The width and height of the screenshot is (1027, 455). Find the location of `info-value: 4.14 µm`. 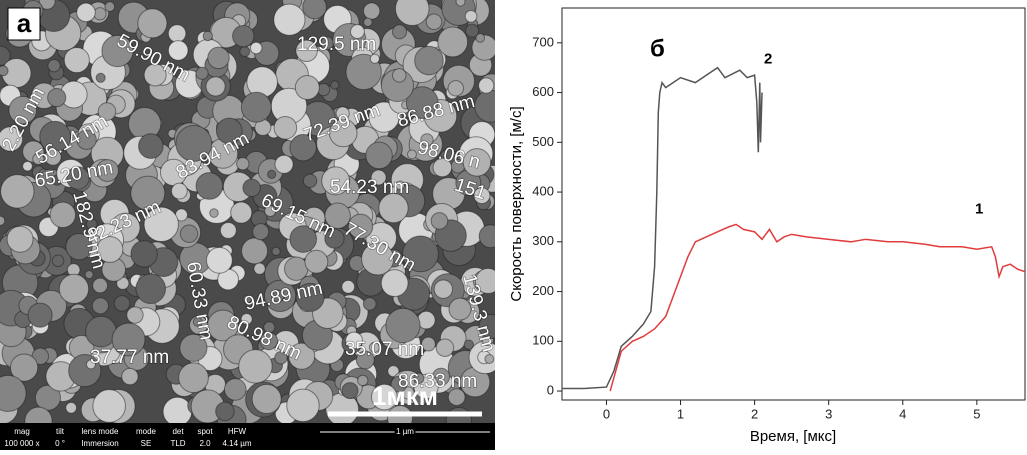

info-value: 4.14 µm is located at coordinates (236, 443).